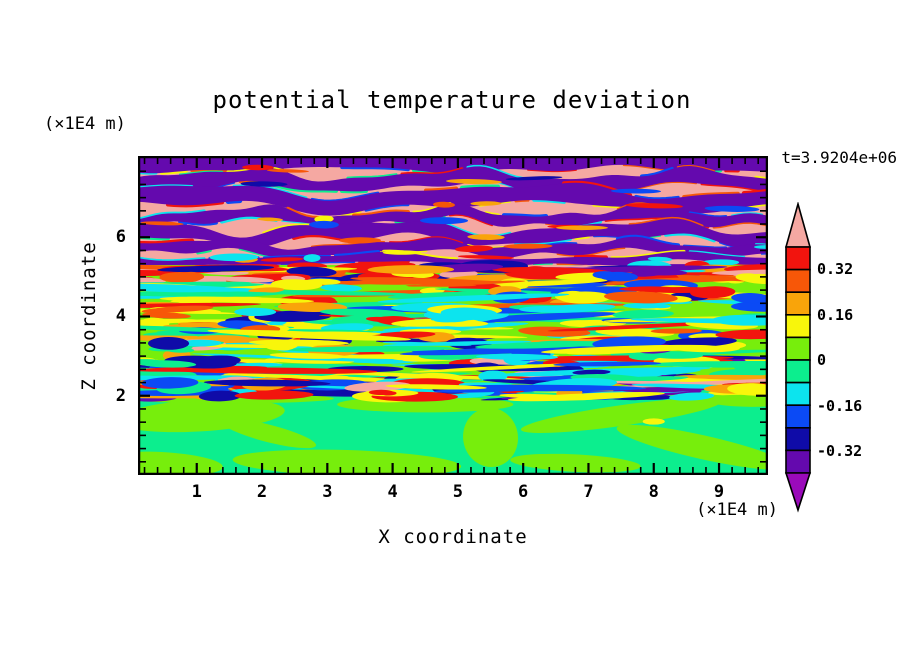  I want to click on colorbar-under-arrow, so click(798, 492).